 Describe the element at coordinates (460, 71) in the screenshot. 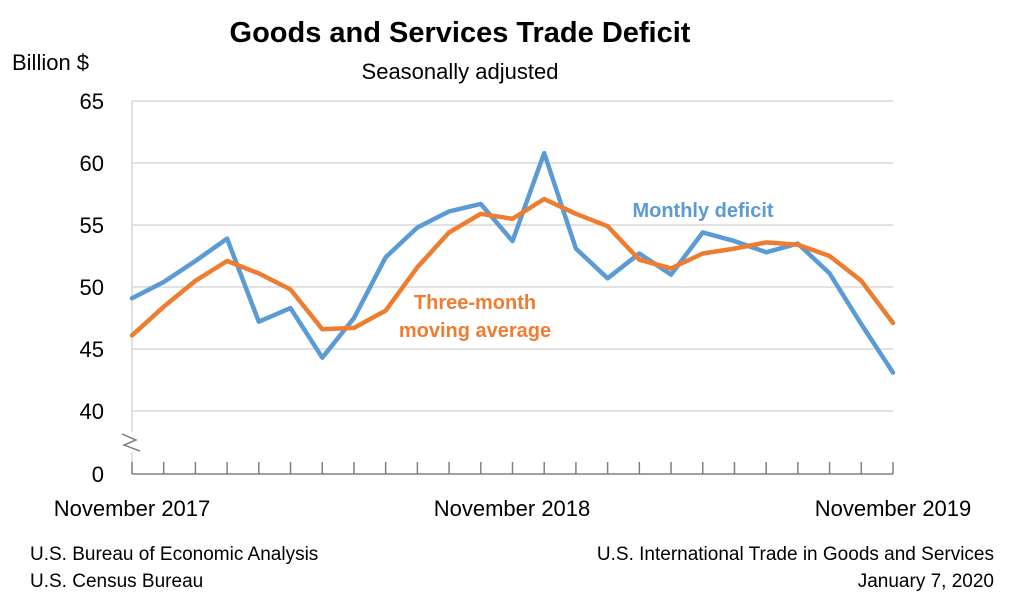

I see `chart-subtitle: Seasonally adjusted` at that location.